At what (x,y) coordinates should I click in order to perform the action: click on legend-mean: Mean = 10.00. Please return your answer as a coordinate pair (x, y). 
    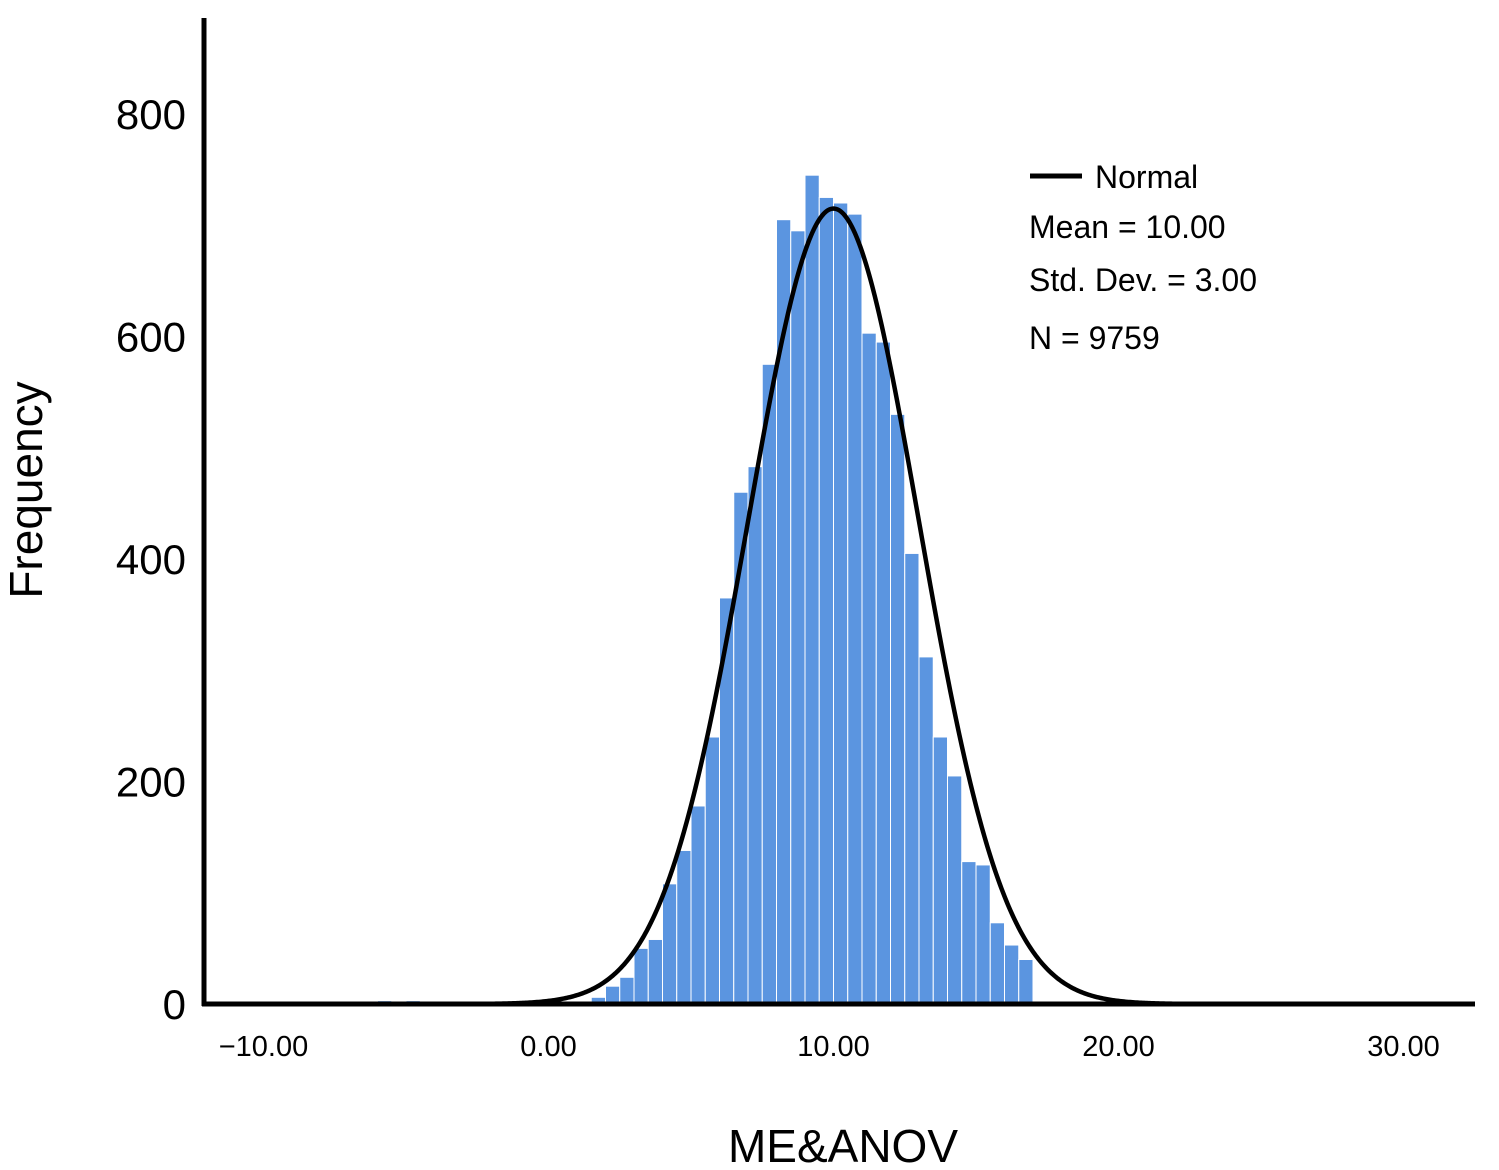
    Looking at the image, I should click on (1127, 227).